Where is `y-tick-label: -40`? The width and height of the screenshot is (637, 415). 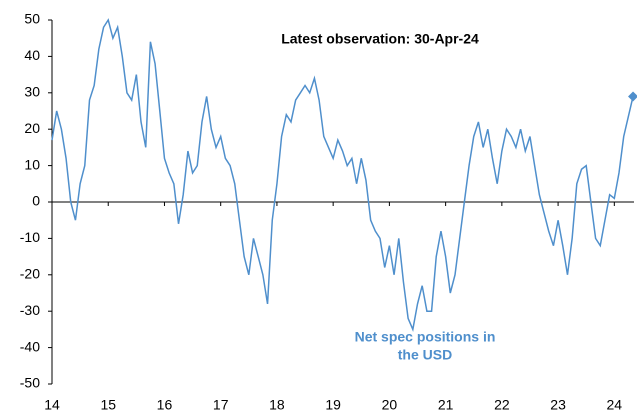
y-tick-label: -40 is located at coordinates (30, 346).